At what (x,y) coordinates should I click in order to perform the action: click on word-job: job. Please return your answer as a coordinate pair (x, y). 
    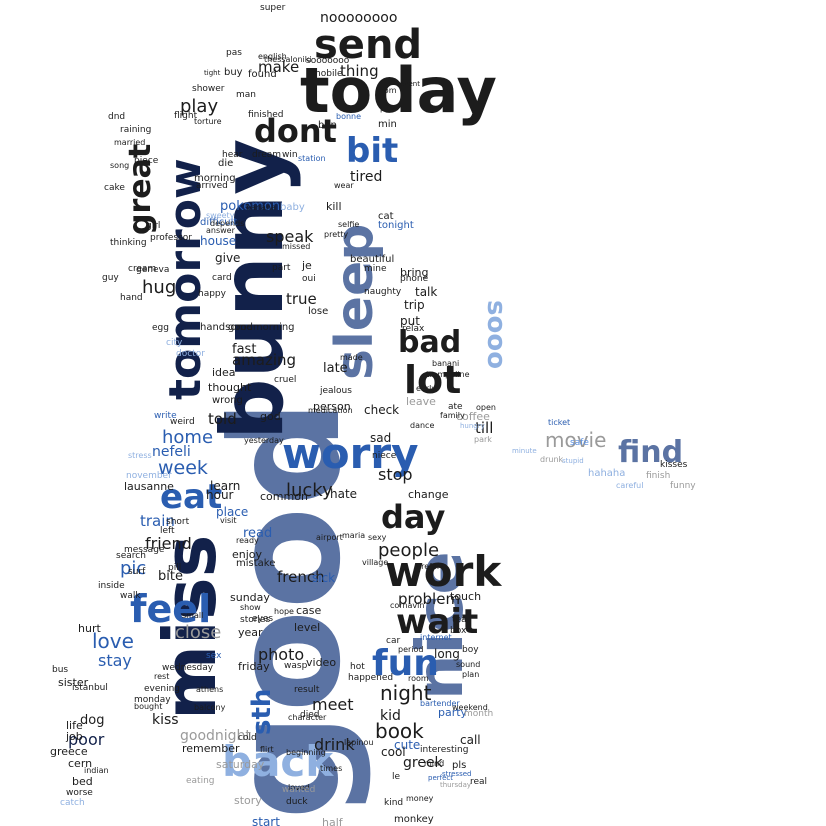
    Looking at the image, I should click on (74, 736).